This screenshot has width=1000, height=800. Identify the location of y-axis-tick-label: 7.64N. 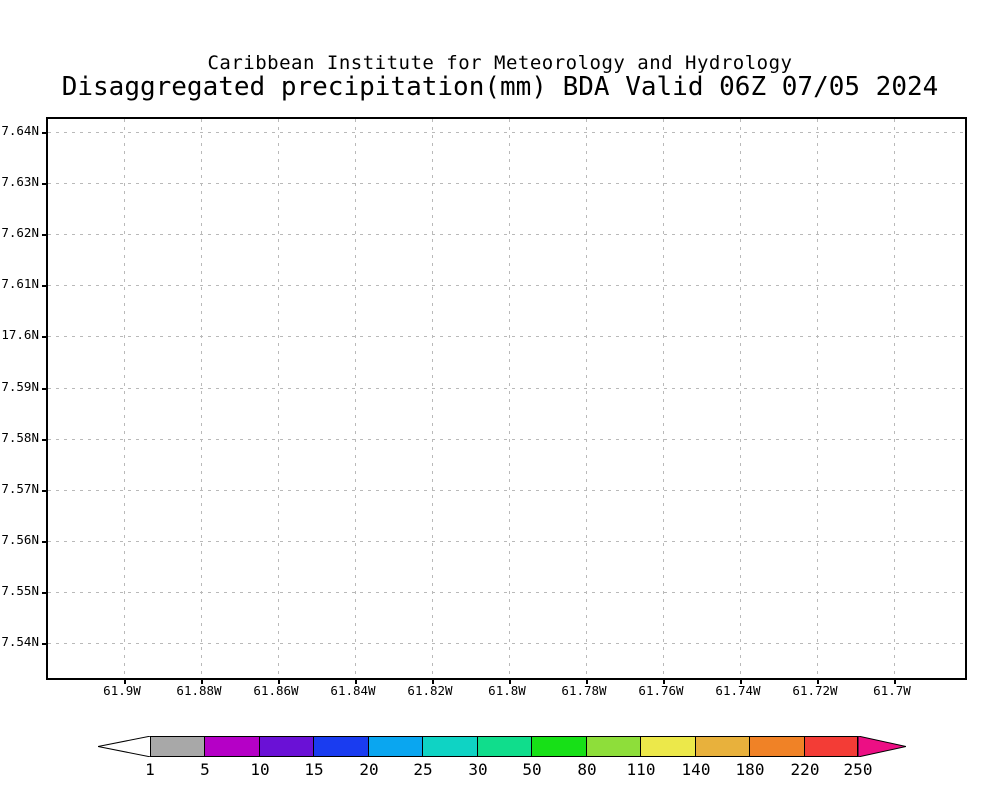
(20, 130).